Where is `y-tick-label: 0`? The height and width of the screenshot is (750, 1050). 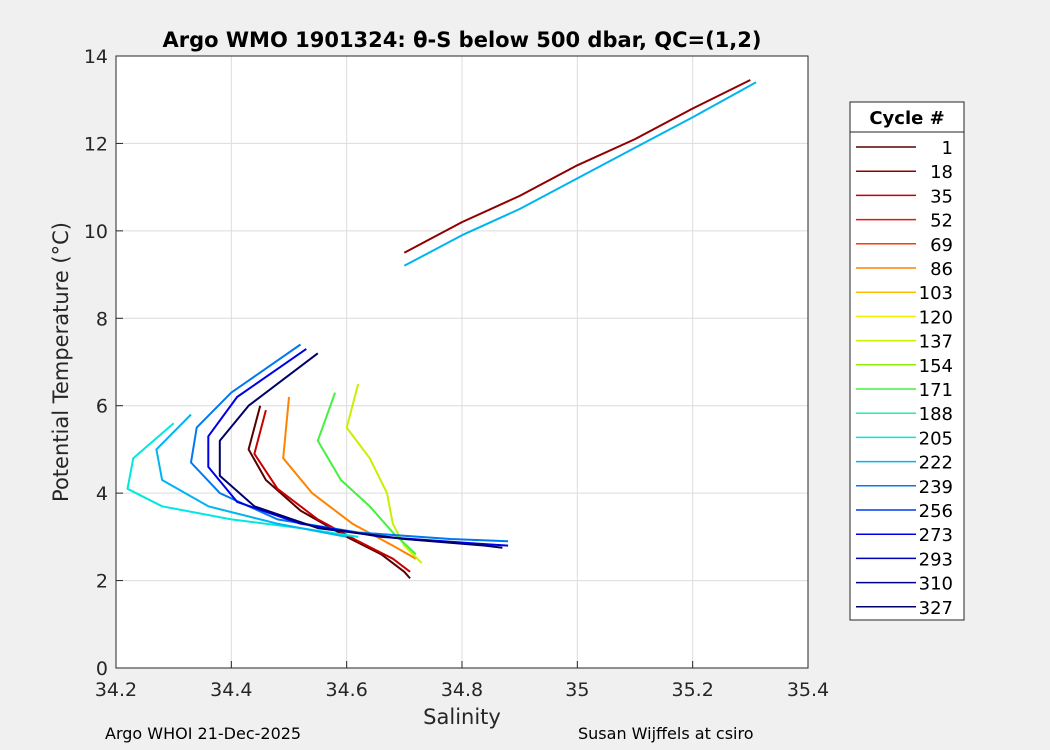 y-tick-label: 0 is located at coordinates (102, 669).